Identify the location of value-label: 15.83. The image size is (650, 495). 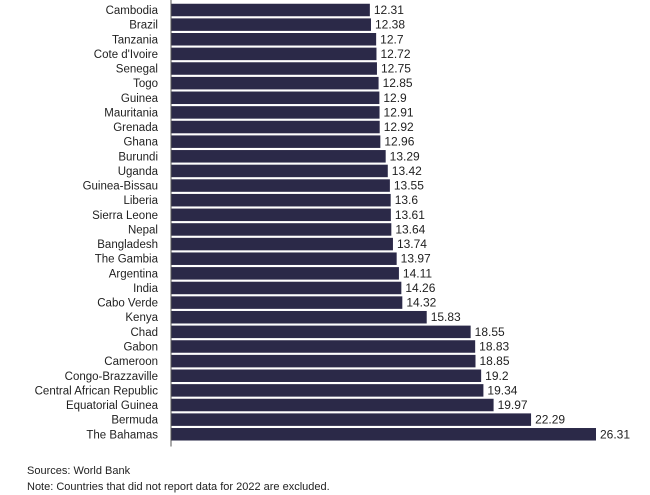
(446, 317).